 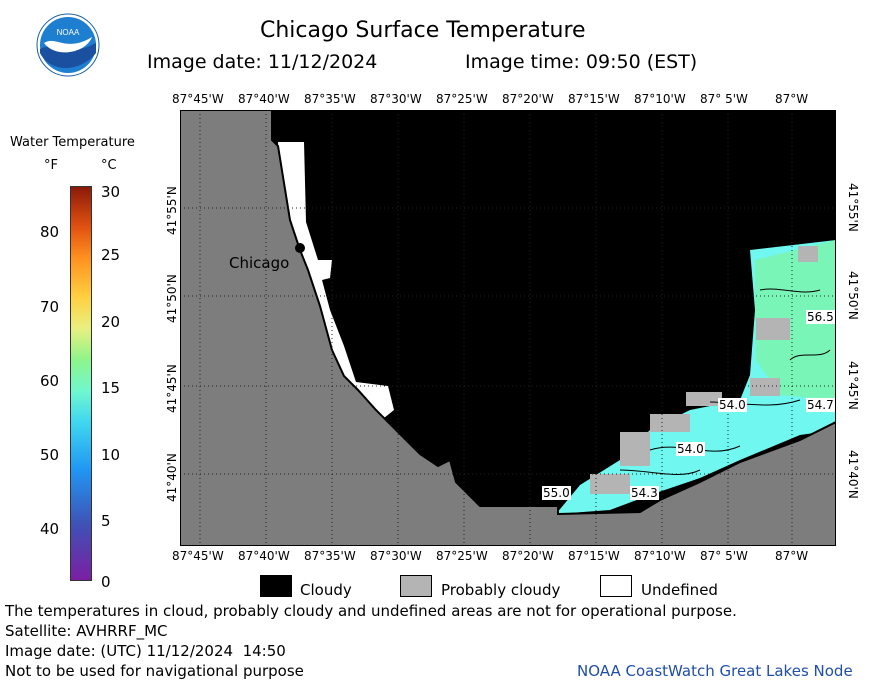 What do you see at coordinates (660, 556) in the screenshot?
I see `lon-label-bottom: 87°10'W` at bounding box center [660, 556].